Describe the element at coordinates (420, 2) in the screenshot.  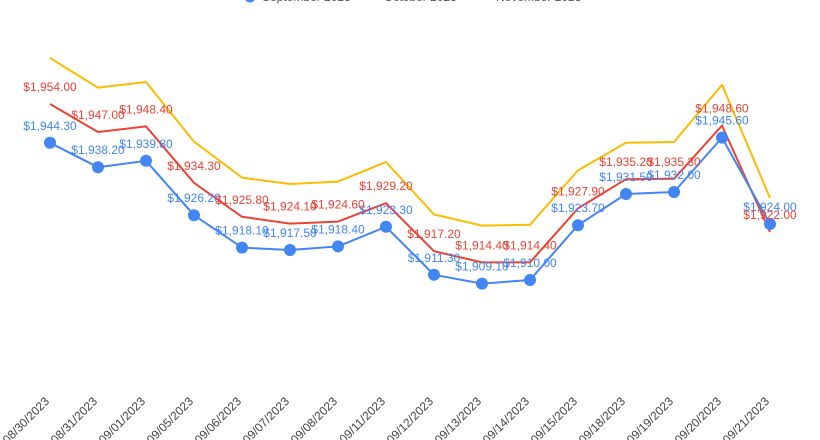
I see `legend-label: October 2023` at that location.